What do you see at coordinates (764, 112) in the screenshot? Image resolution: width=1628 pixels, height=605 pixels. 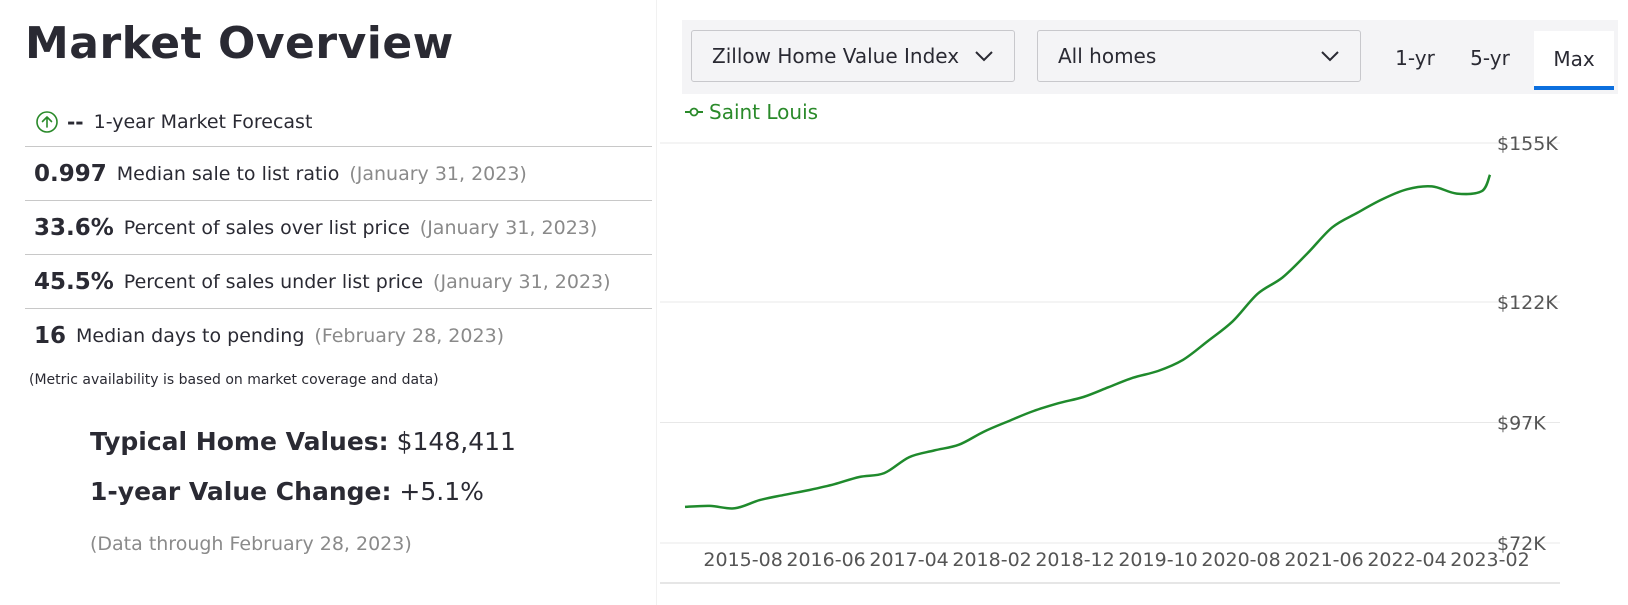 I see `legend-series-name: Saint Louis` at bounding box center [764, 112].